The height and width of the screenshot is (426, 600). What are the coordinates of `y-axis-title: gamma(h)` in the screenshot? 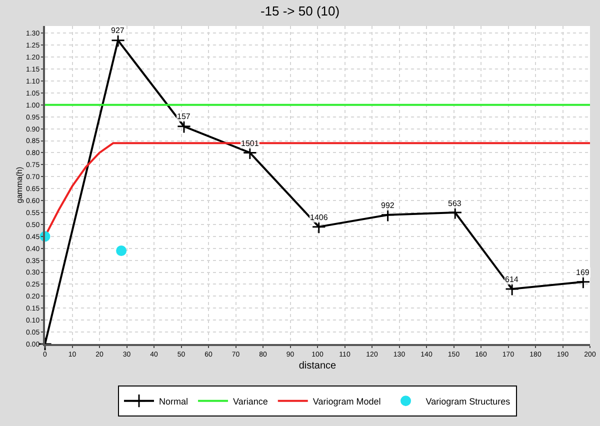 It's located at (19, 185).